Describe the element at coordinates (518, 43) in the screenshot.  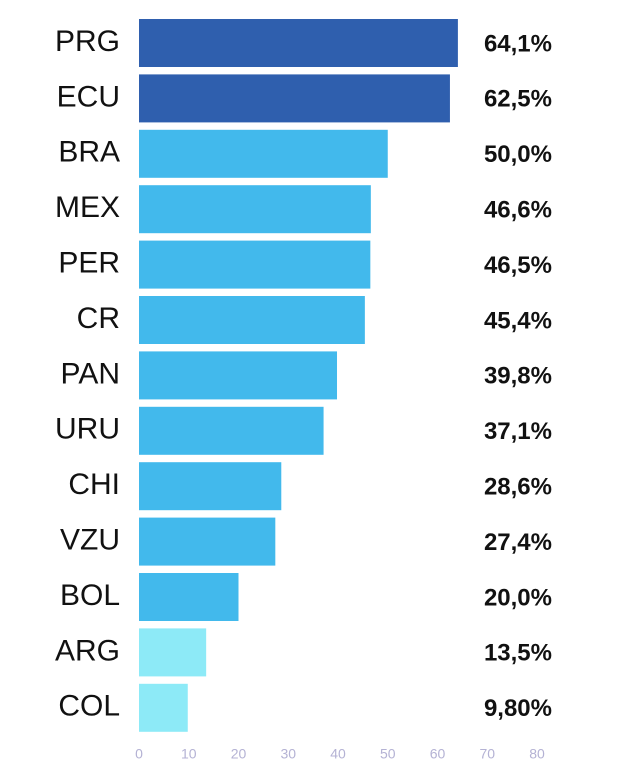
I see `value-label: 64,1%` at that location.